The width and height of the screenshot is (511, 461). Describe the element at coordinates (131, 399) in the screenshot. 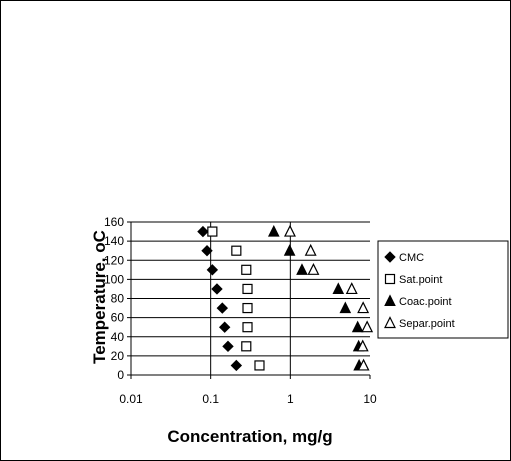

I see `x-tick-label: 0.01` at that location.